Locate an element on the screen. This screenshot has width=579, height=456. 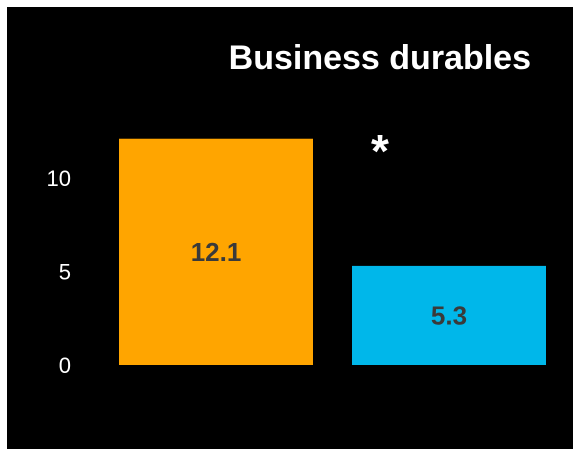
bar-value-label: 12.1 is located at coordinates (216, 252).